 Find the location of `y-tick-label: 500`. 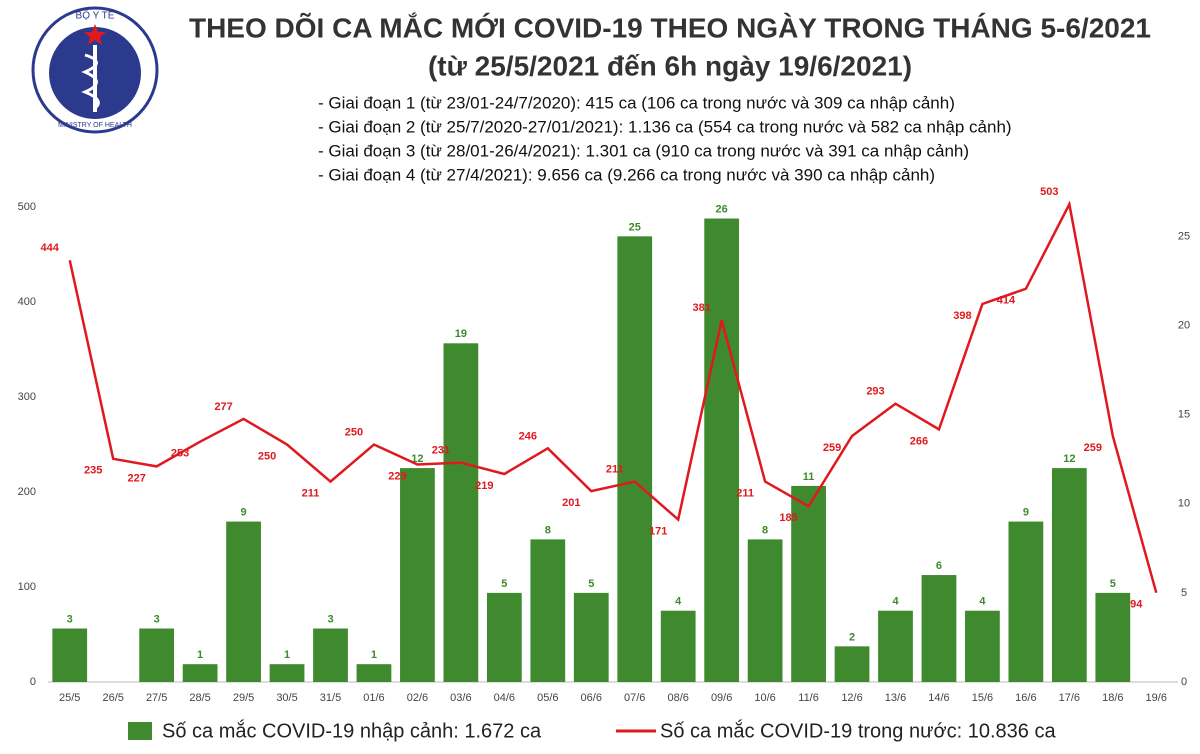

y-tick-label: 500 is located at coordinates (27, 207).